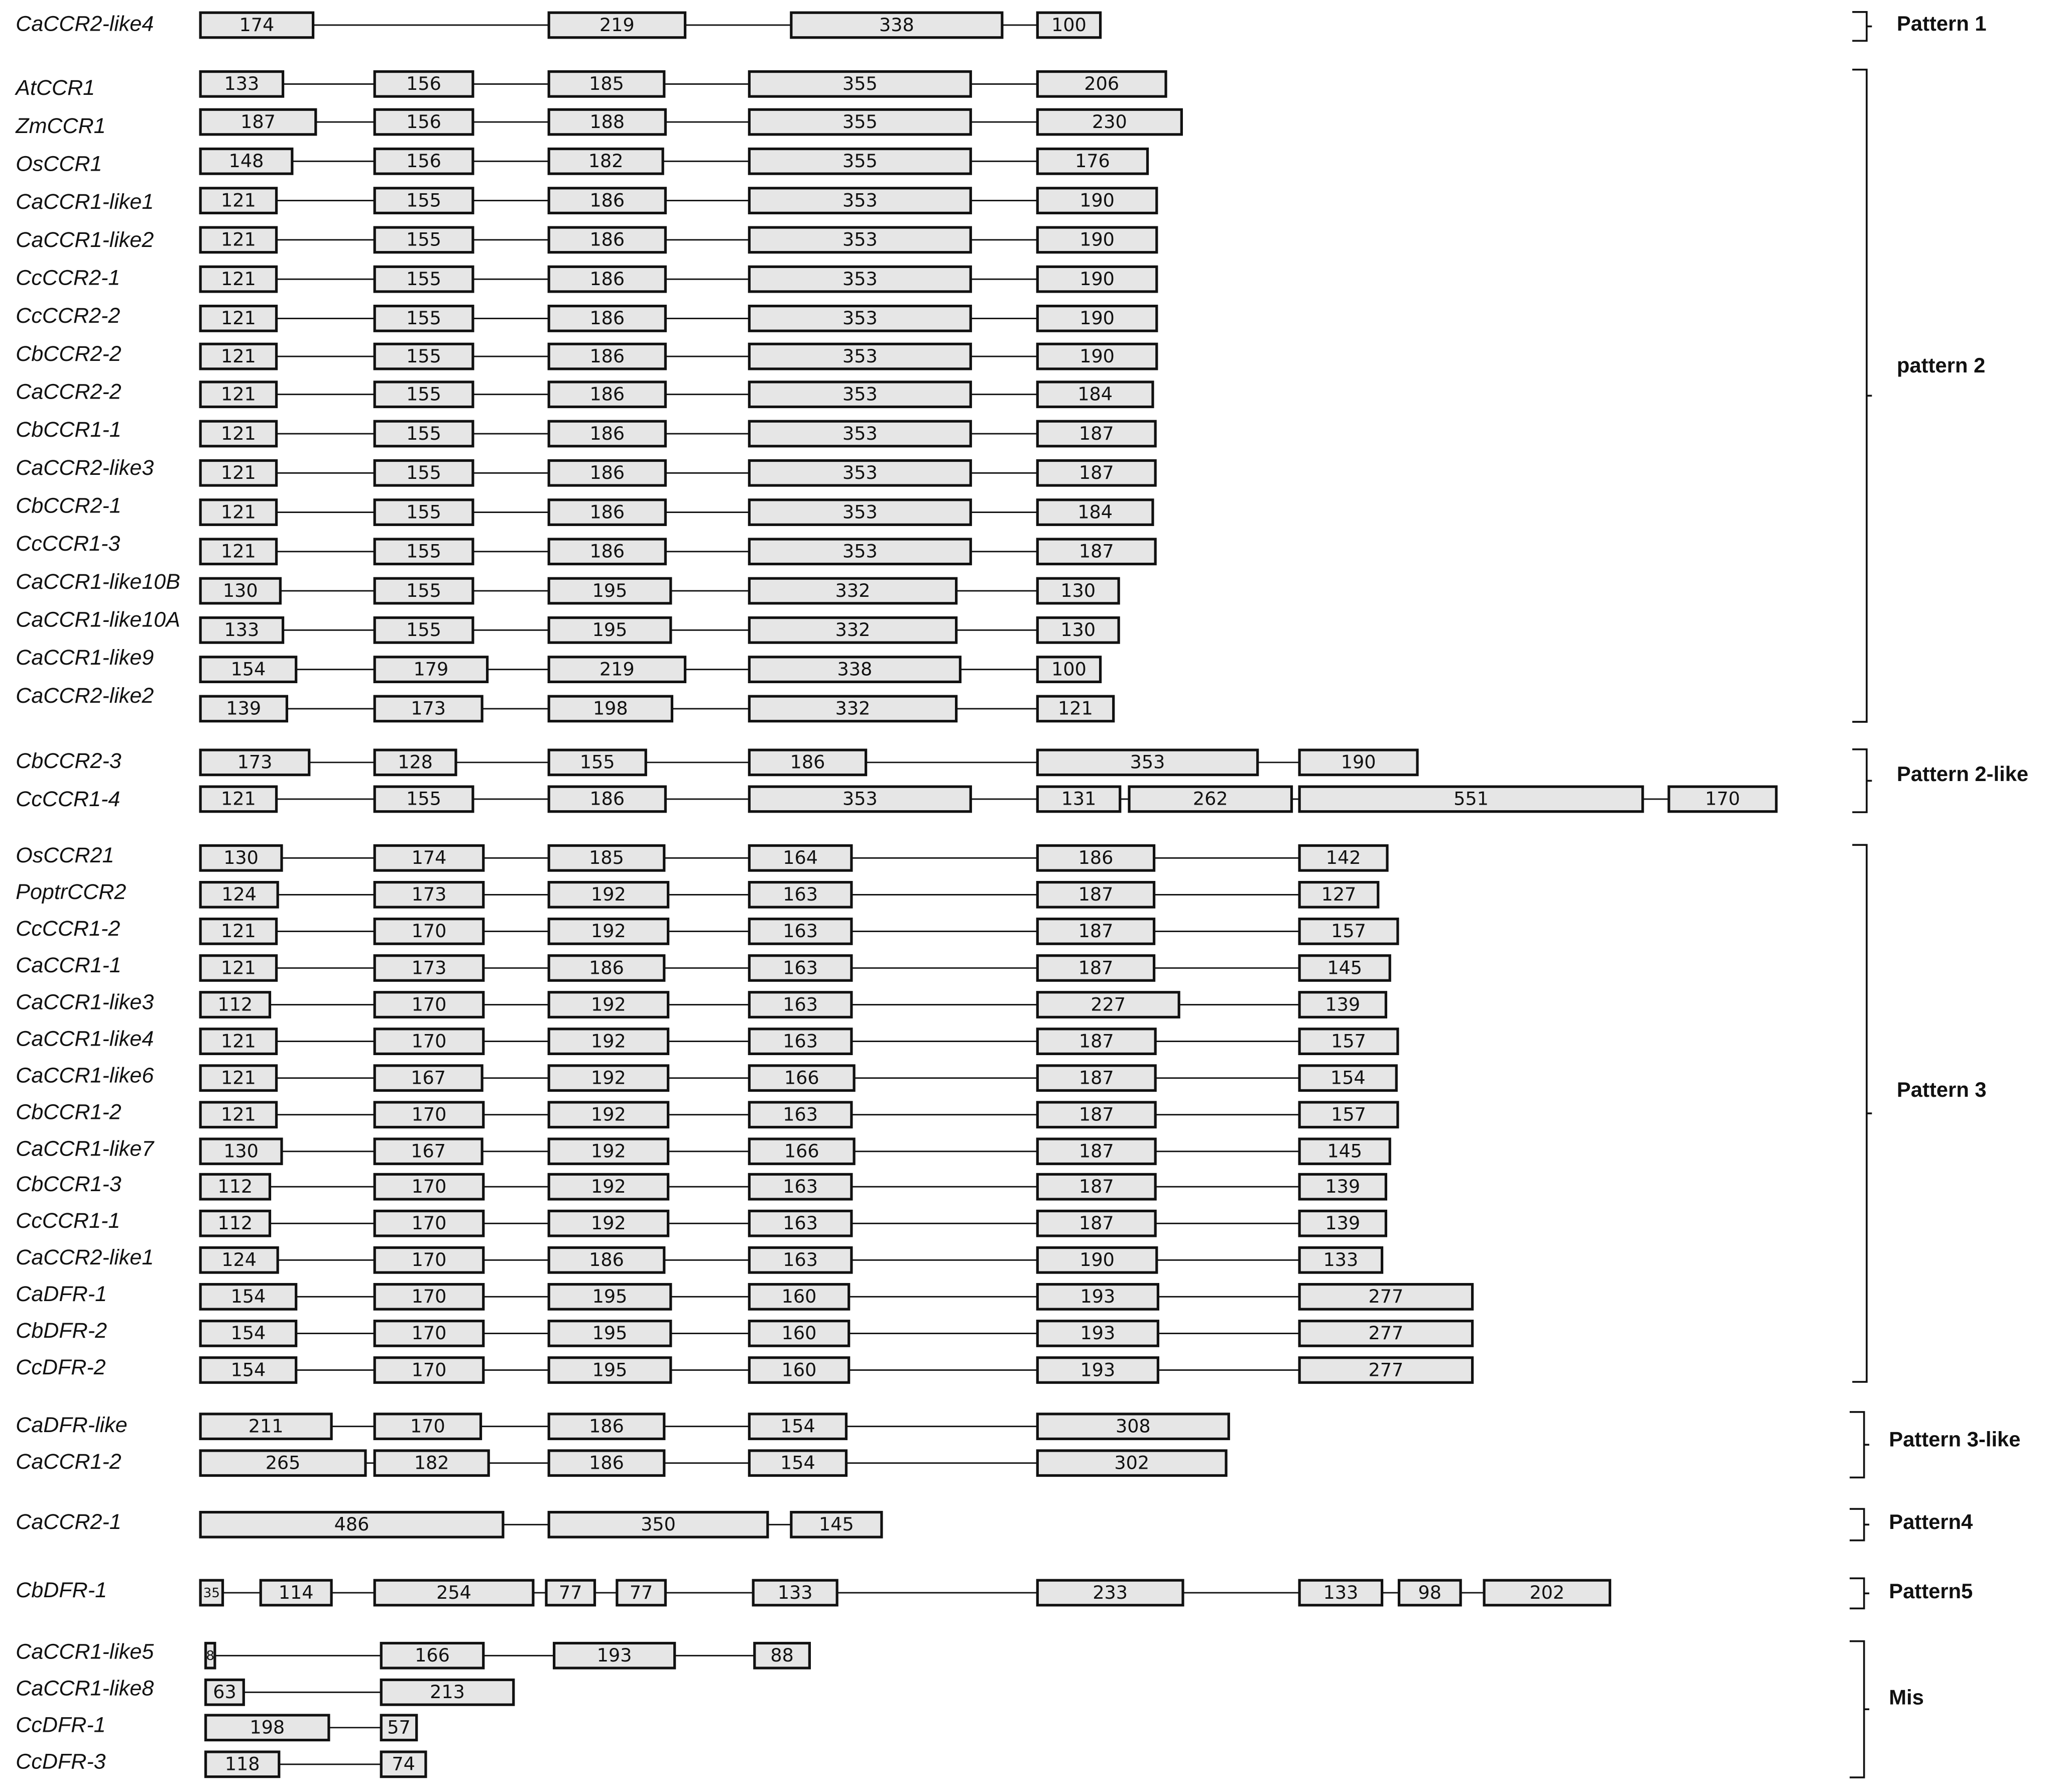  What do you see at coordinates (404, 1764) in the screenshot?
I see `exon-length-label: 74` at bounding box center [404, 1764].